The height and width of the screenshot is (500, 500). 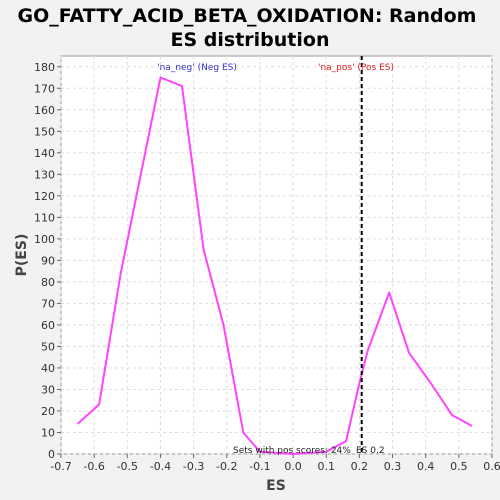 What do you see at coordinates (326, 466) in the screenshot?
I see `x-tick-label: 0.1` at bounding box center [326, 466].